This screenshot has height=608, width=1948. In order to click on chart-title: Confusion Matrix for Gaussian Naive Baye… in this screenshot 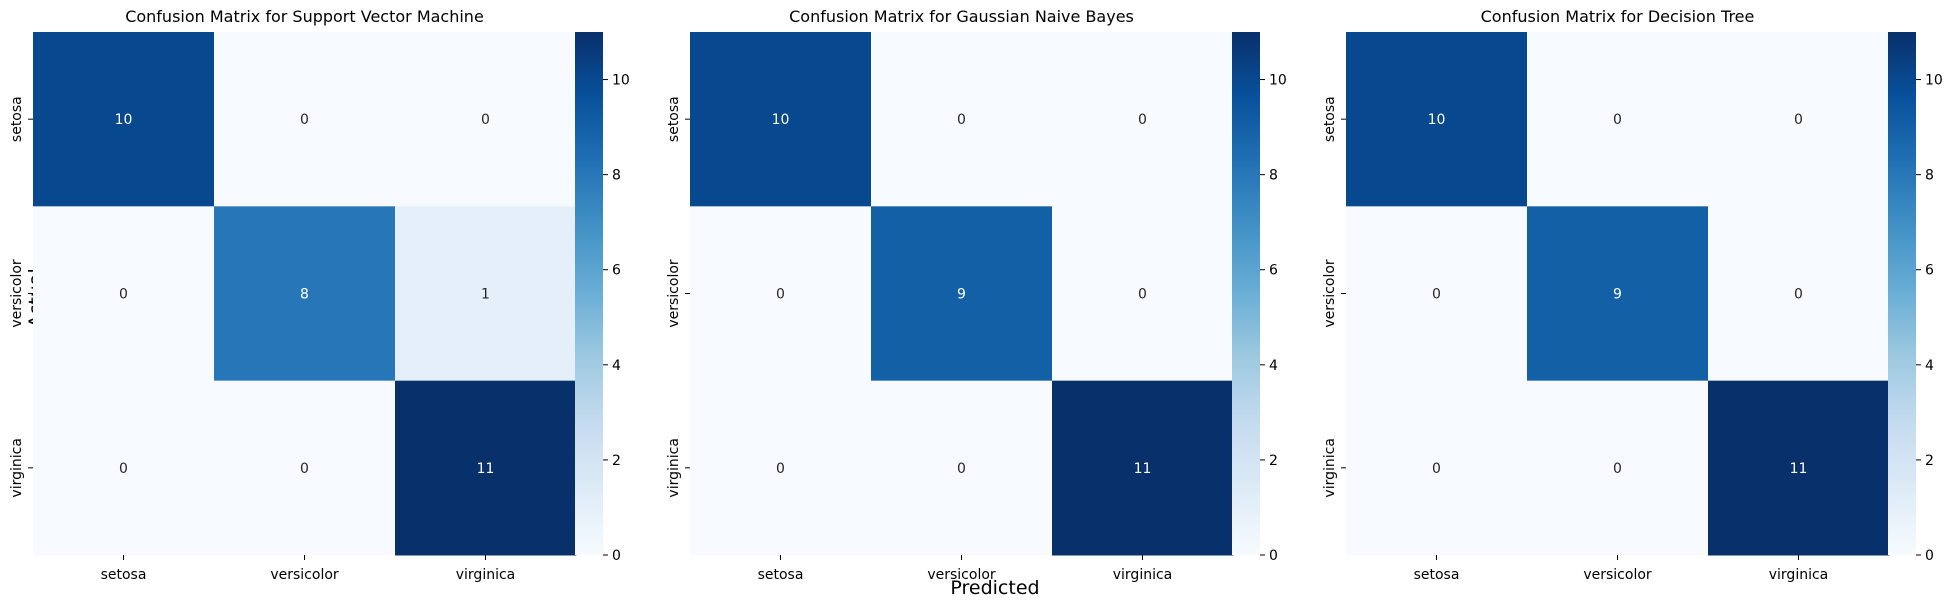, I will do `click(961, 16)`.